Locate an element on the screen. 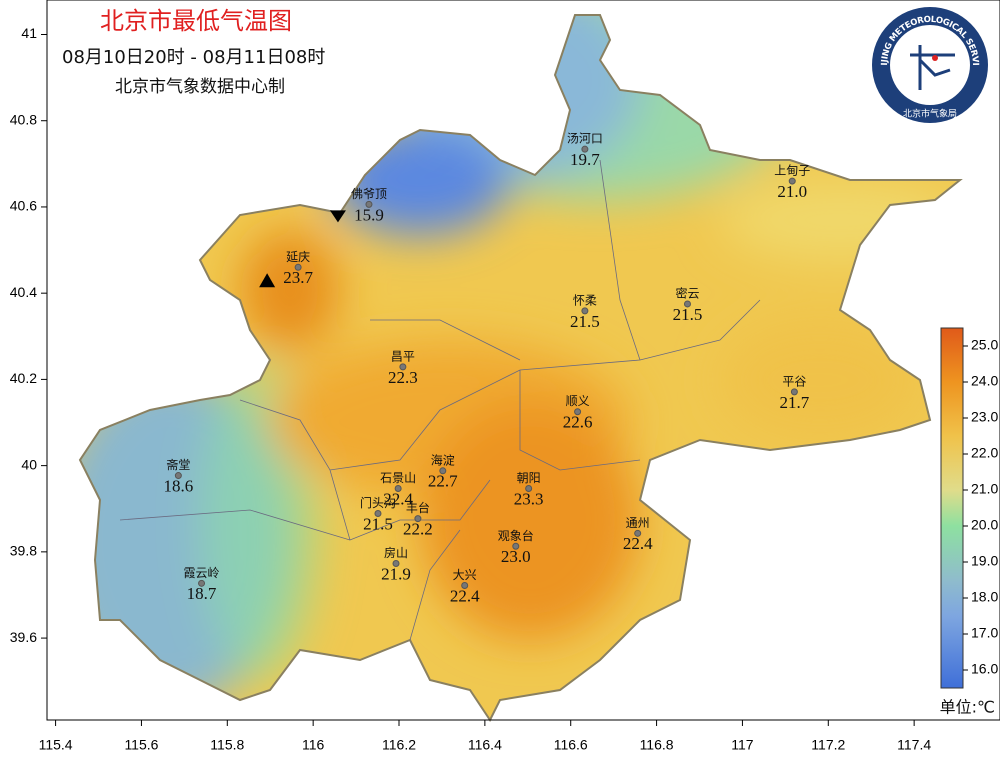 This screenshot has width=1000, height=760. source: 北京市气象数据中心制 is located at coordinates (200, 87).